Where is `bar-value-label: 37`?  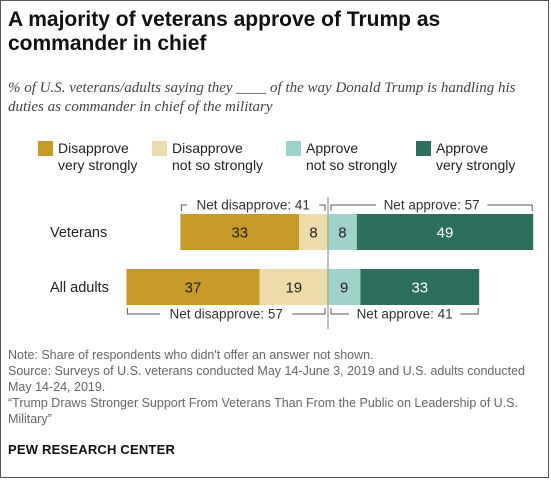
bar-value-label: 37 is located at coordinates (193, 288).